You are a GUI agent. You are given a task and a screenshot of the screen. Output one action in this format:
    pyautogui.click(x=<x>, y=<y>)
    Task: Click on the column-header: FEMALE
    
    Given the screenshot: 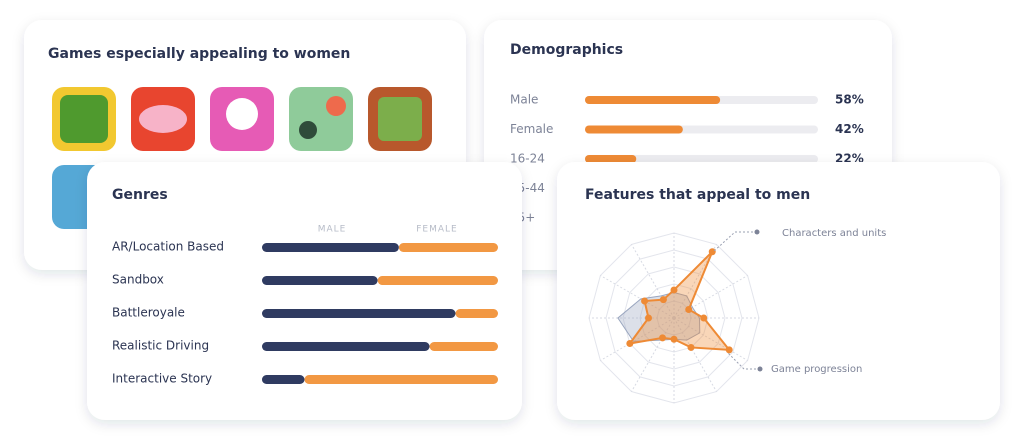 What is the action you would take?
    pyautogui.click(x=437, y=230)
    